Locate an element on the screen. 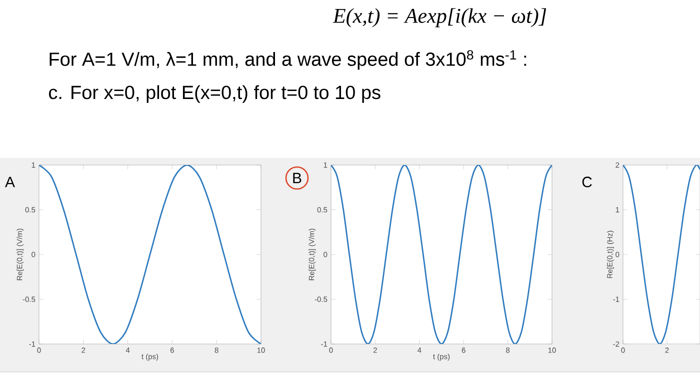 The image size is (700, 380). chart-title: B is located at coordinates (297, 178).